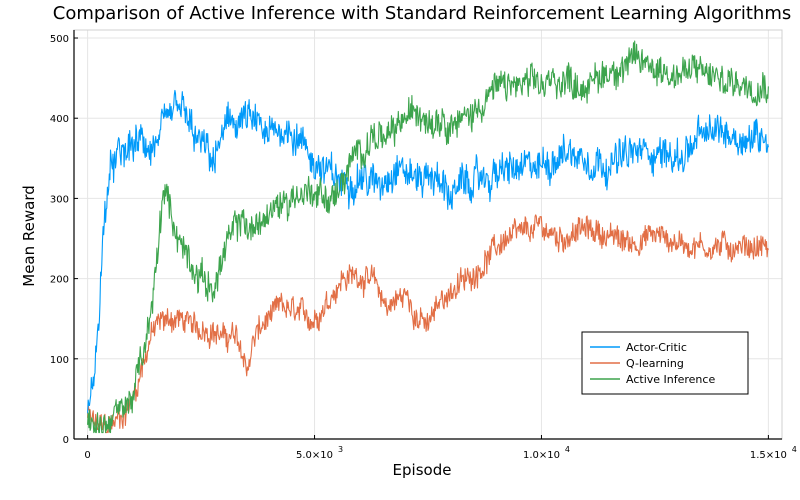  Describe the element at coordinates (59, 199) in the screenshot. I see `y-tick-label: 300` at that location.